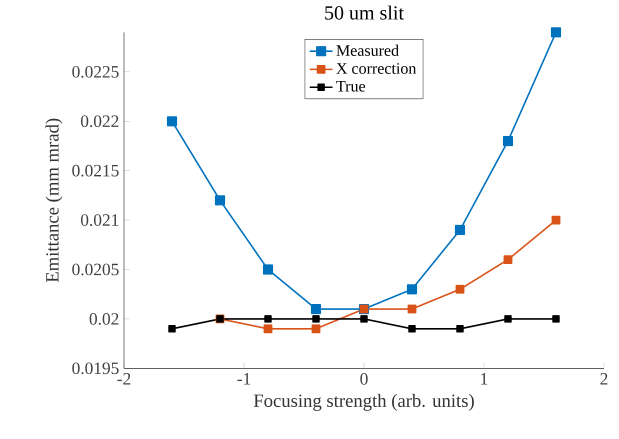 Image resolution: width=619 pixels, height=439 pixels. Describe the element at coordinates (604, 379) in the screenshot. I see `x-tick-label: 2` at that location.